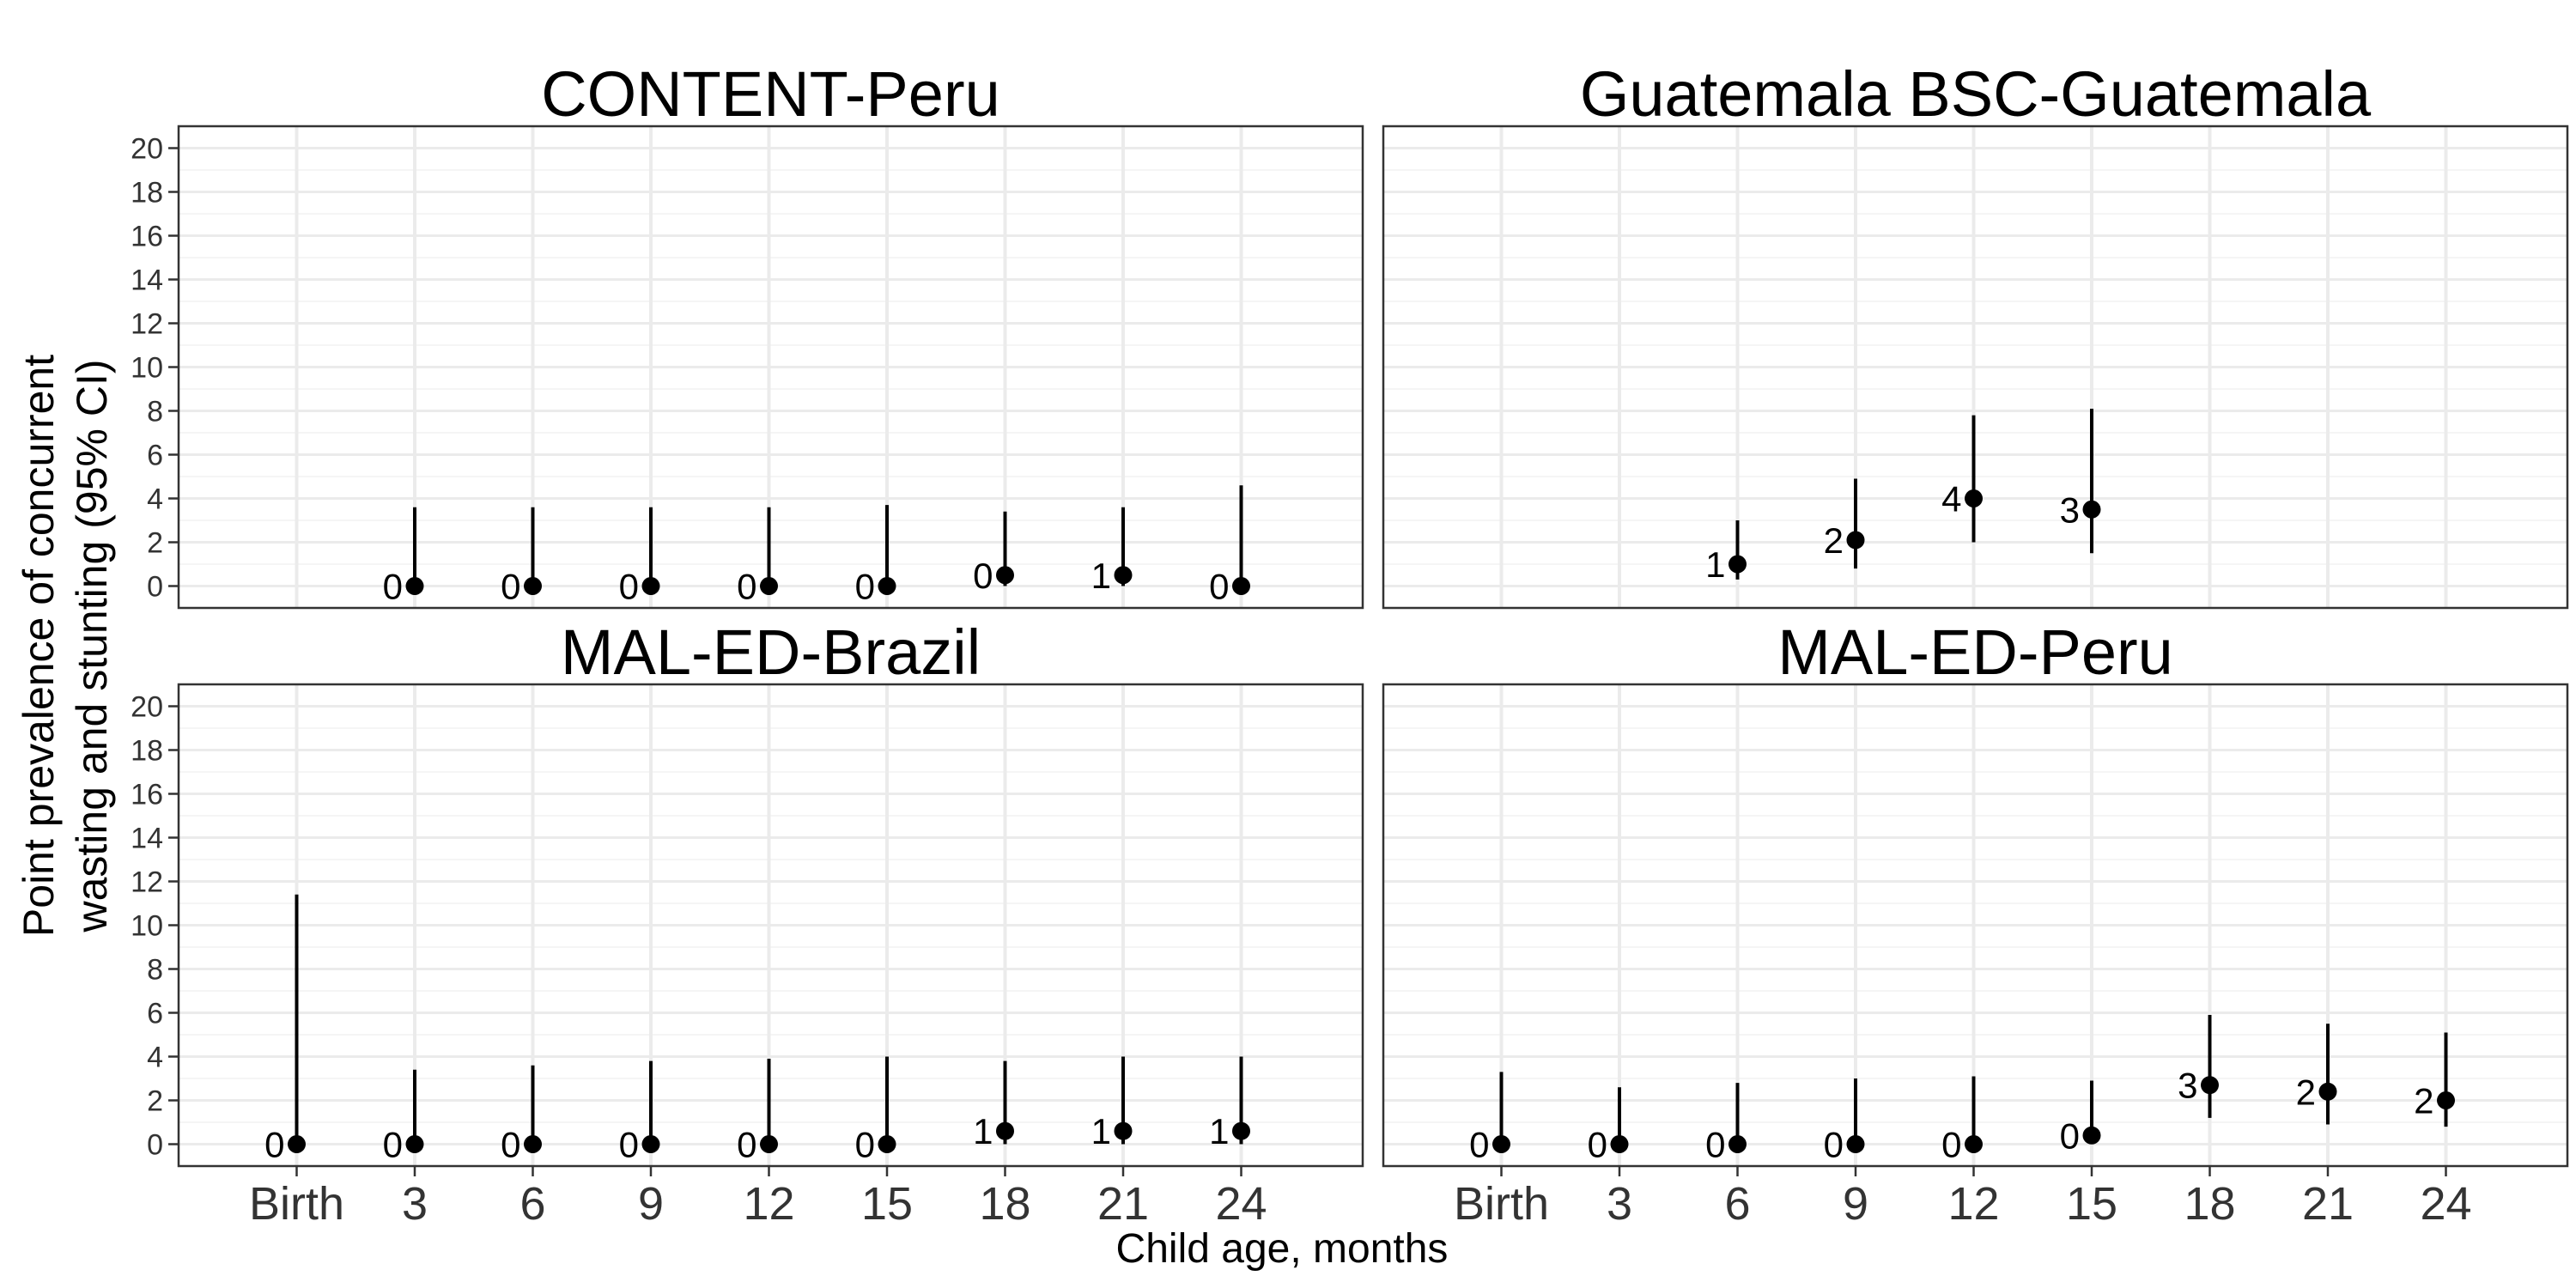  I want to click on panel-title: CONTENT-Peru, so click(770, 94).